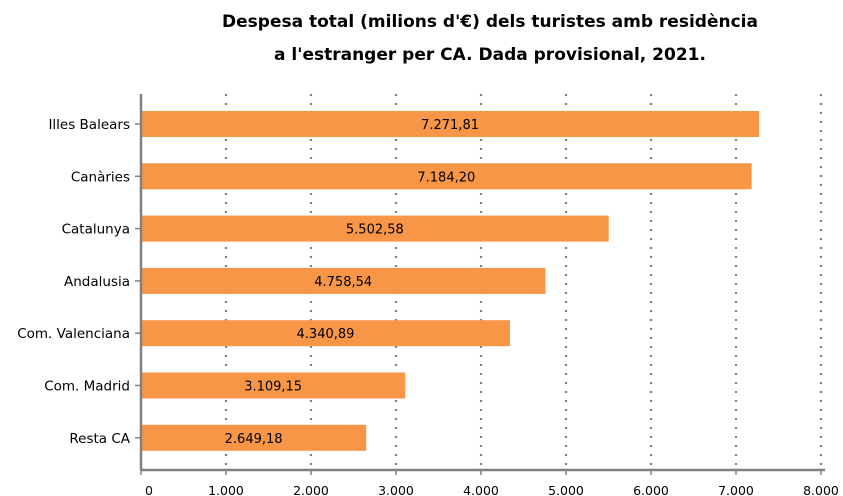 Image resolution: width=843 pixels, height=496 pixels. I want to click on data-label: 2.649,18, so click(254, 439).